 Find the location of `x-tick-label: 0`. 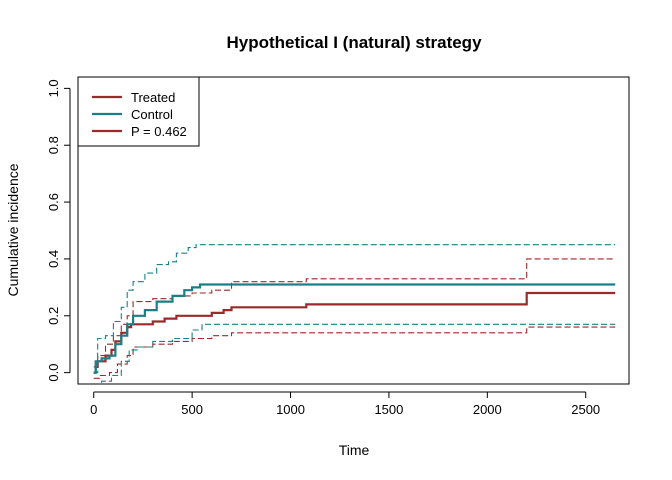

x-tick-label: 0 is located at coordinates (93, 409).